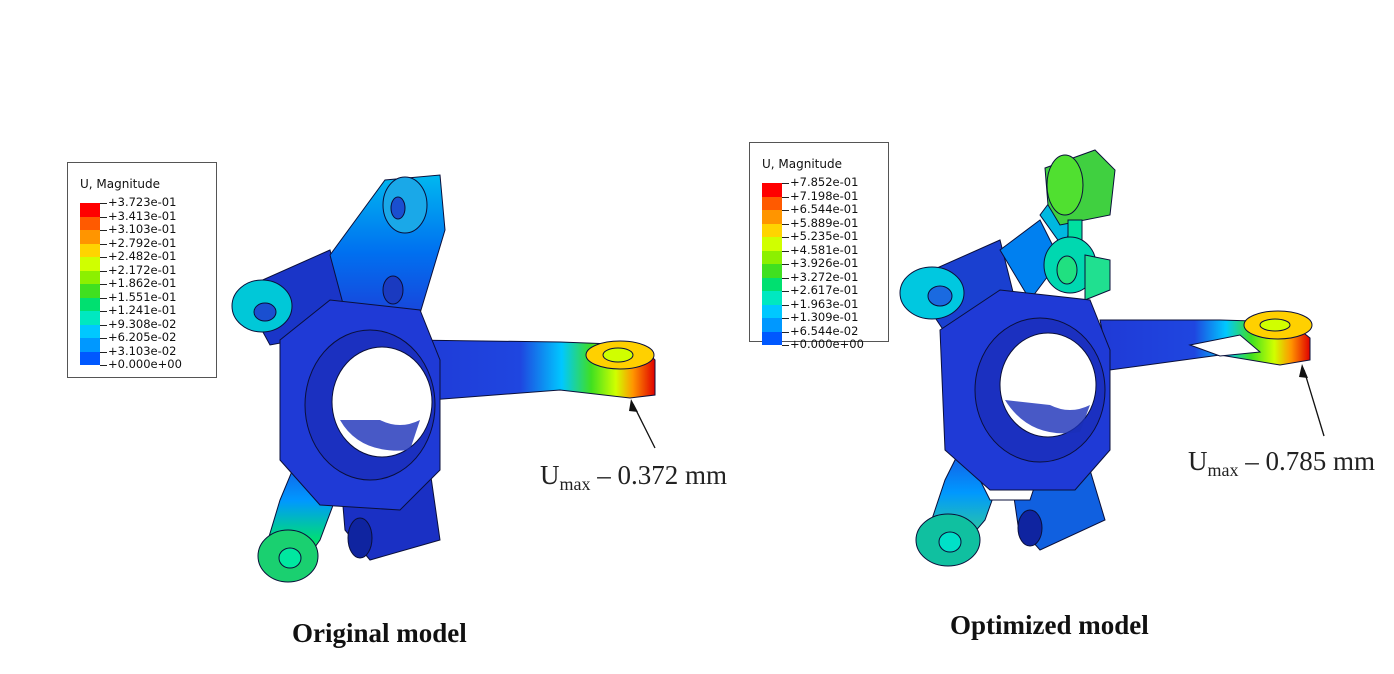  Describe the element at coordinates (379, 633) in the screenshot. I see `model-caption: Original model` at that location.